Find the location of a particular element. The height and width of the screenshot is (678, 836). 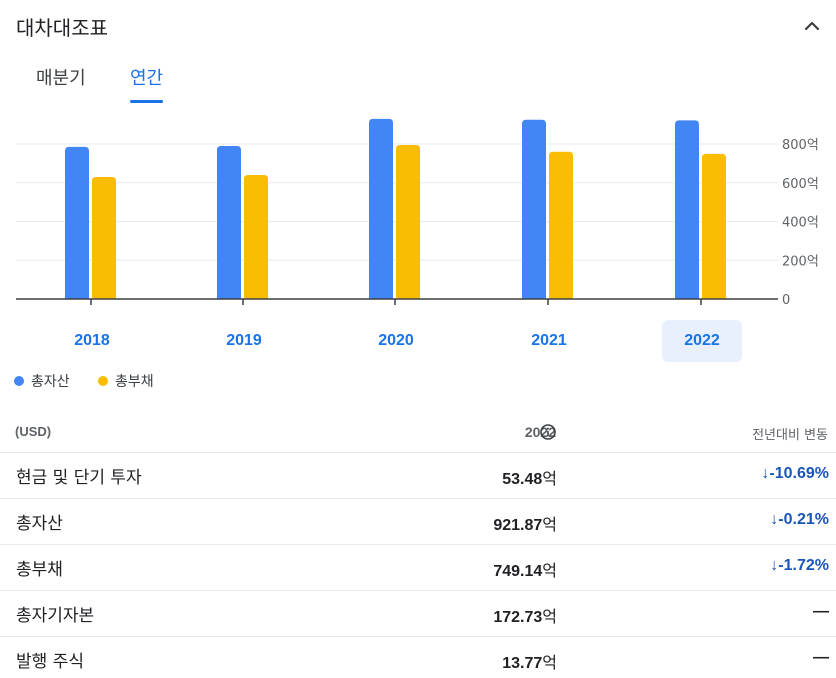

row-value: 749.14억 is located at coordinates (525, 569).